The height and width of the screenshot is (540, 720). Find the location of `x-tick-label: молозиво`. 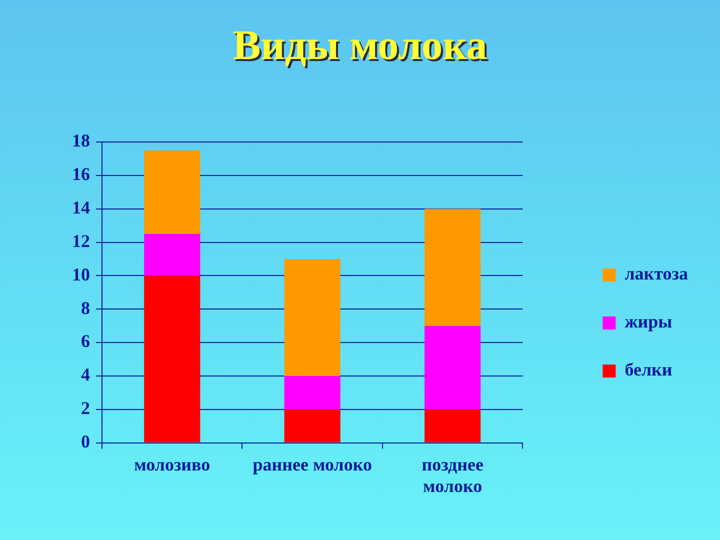

x-tick-label: молозиво is located at coordinates (172, 464).